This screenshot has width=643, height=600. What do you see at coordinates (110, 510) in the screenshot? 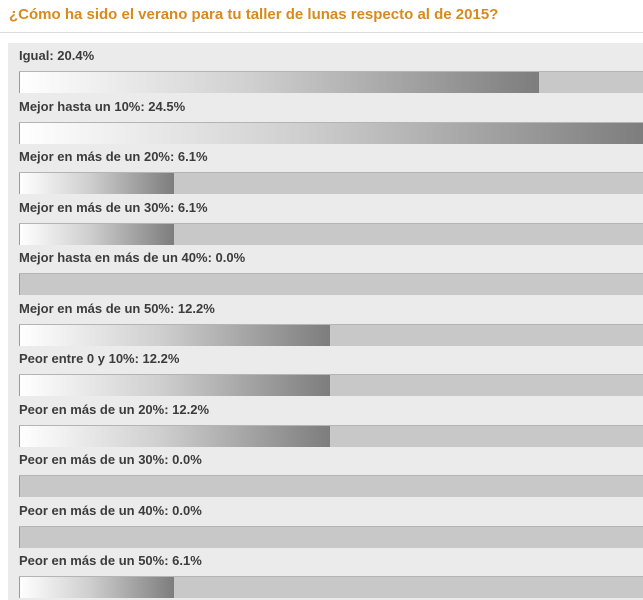
I see `poll-option-label: Peor en más de un 40%: 0.0%` at bounding box center [110, 510].